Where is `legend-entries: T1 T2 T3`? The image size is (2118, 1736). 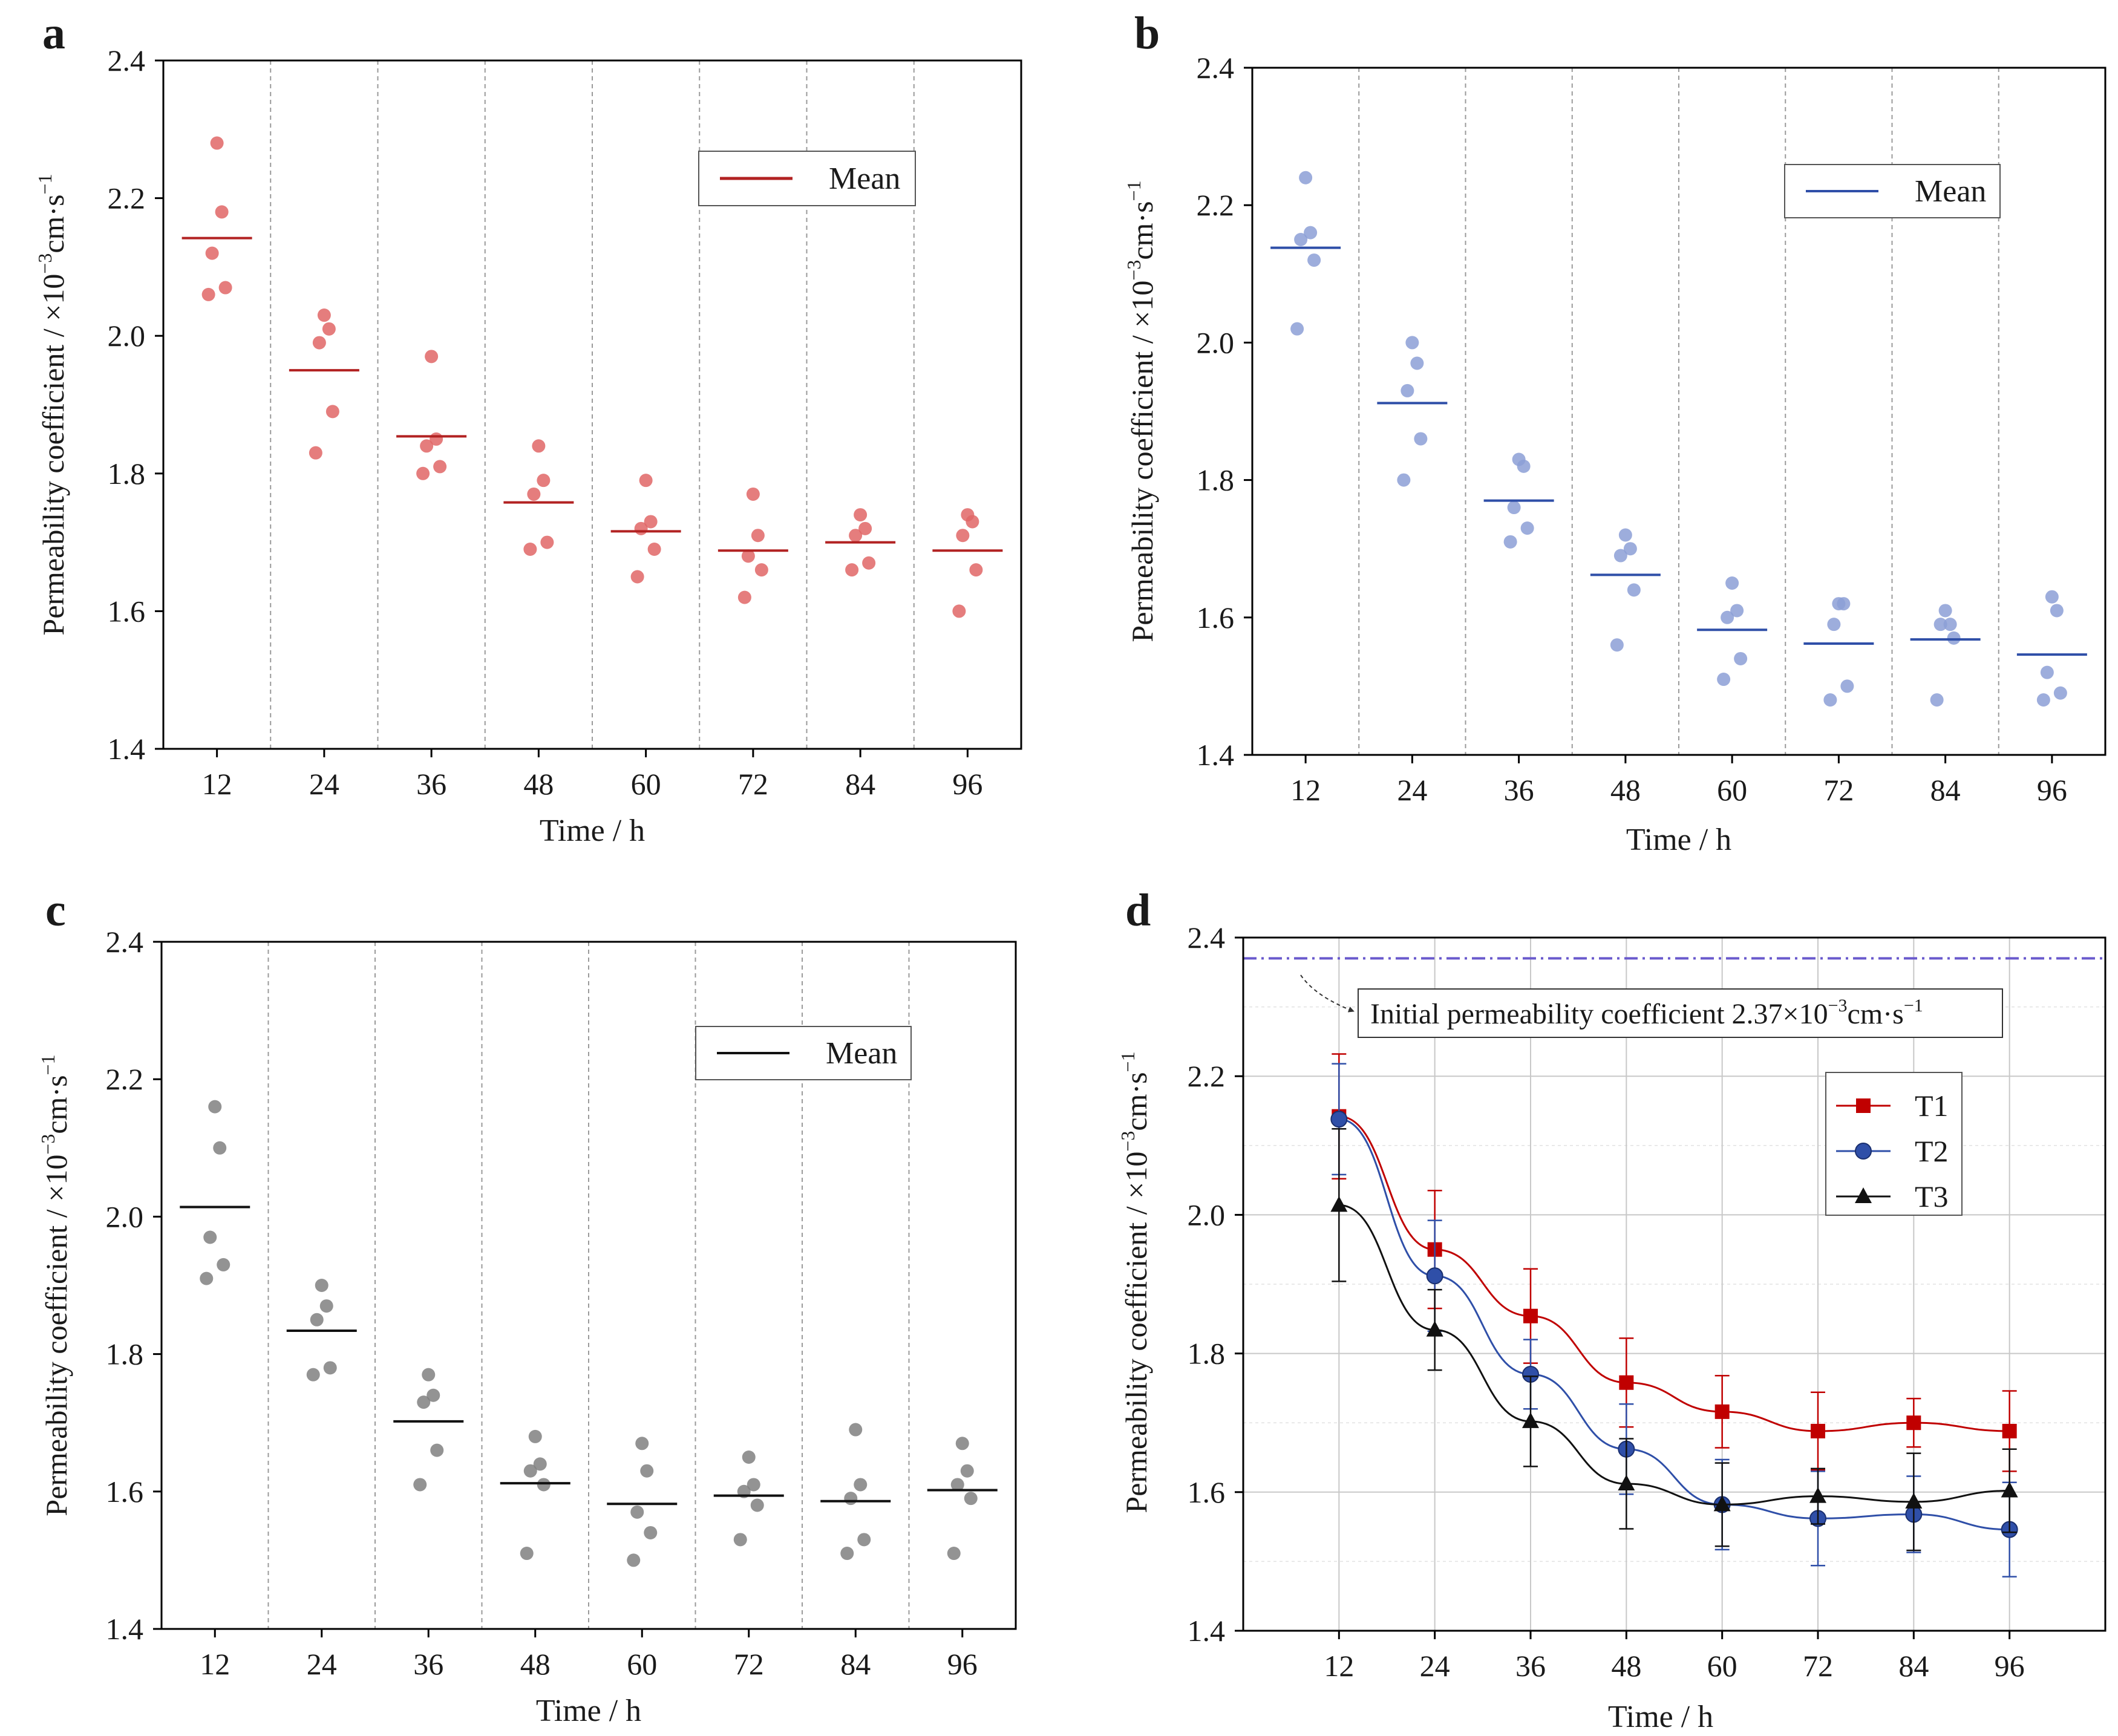
legend-entries: T1 T2 T3 is located at coordinates (1892, 1151).